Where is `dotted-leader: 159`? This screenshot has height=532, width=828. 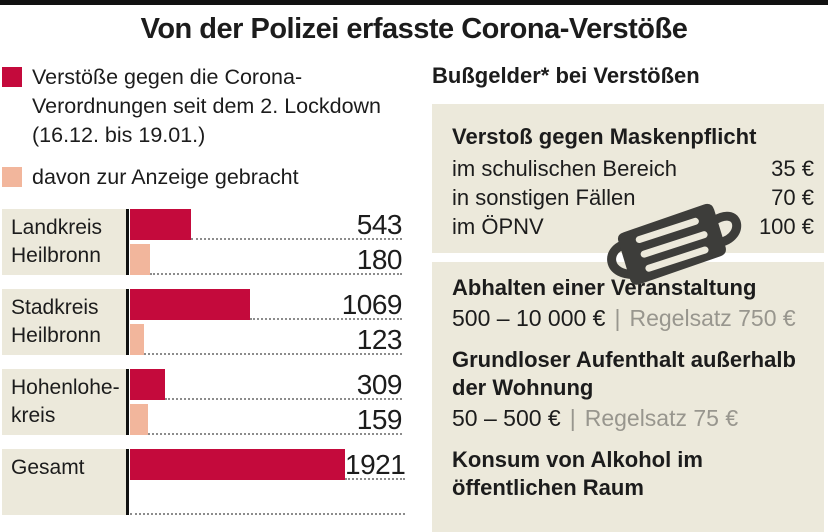
dotted-leader: 159 is located at coordinates (275, 419).